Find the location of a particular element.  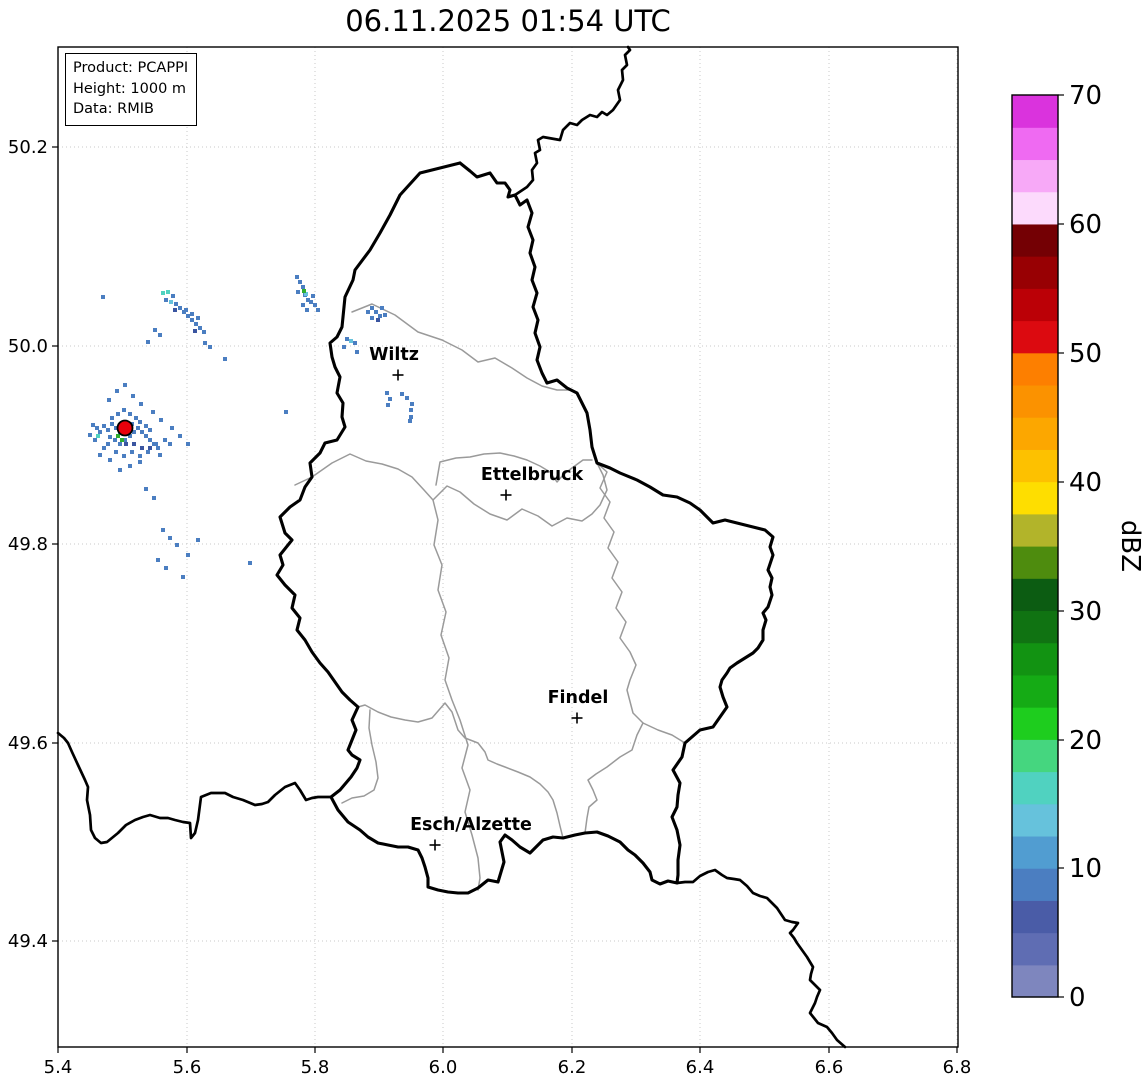

city-marker-wiltz: Wiltz is located at coordinates (394, 363).